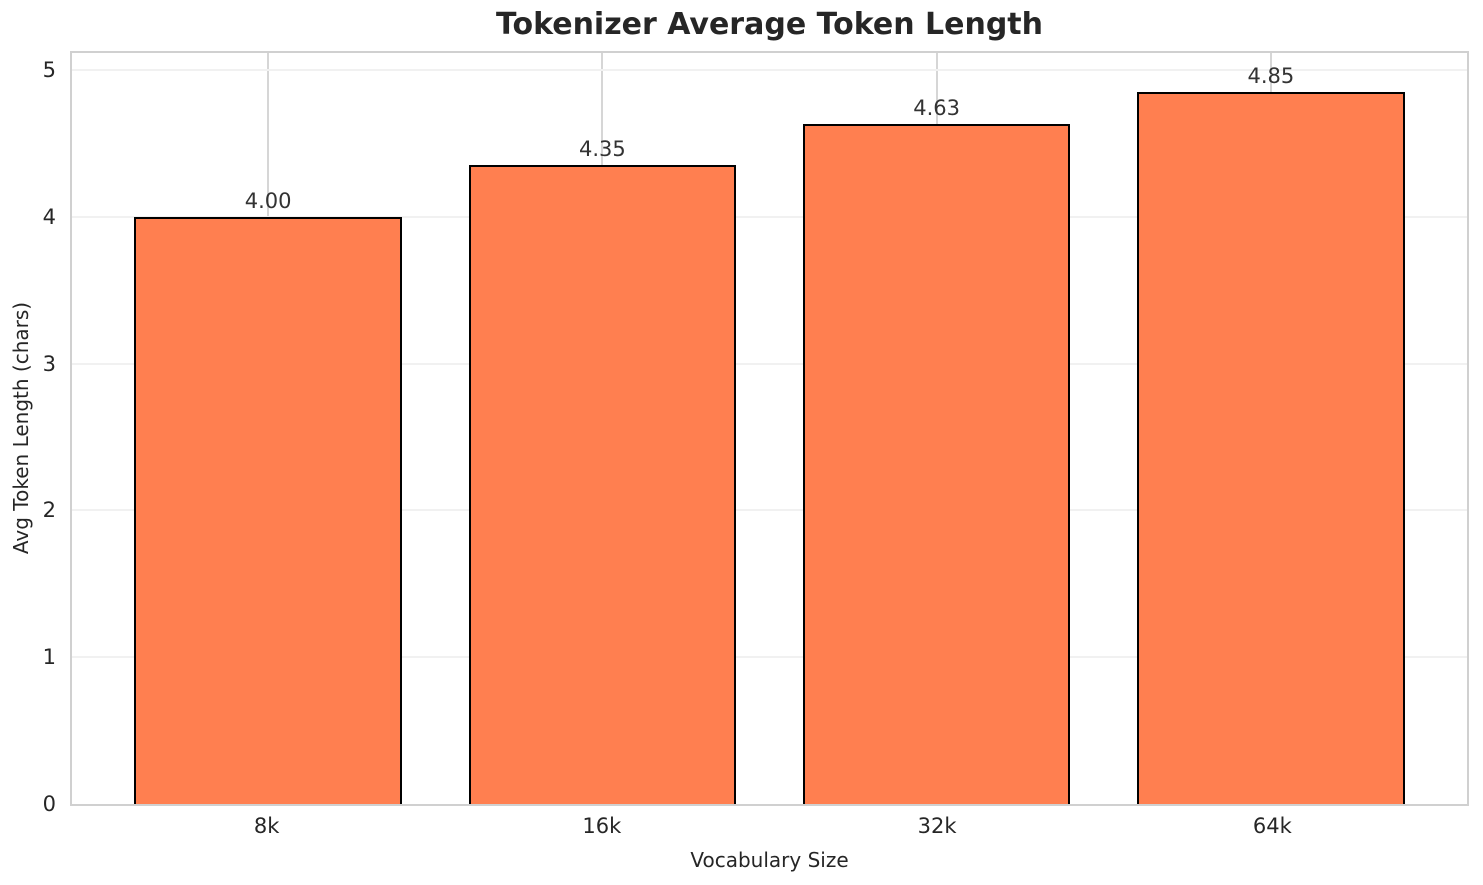 The height and width of the screenshot is (885, 1483). Describe the element at coordinates (602, 826) in the screenshot. I see `x-tick-label: 16k` at that location.